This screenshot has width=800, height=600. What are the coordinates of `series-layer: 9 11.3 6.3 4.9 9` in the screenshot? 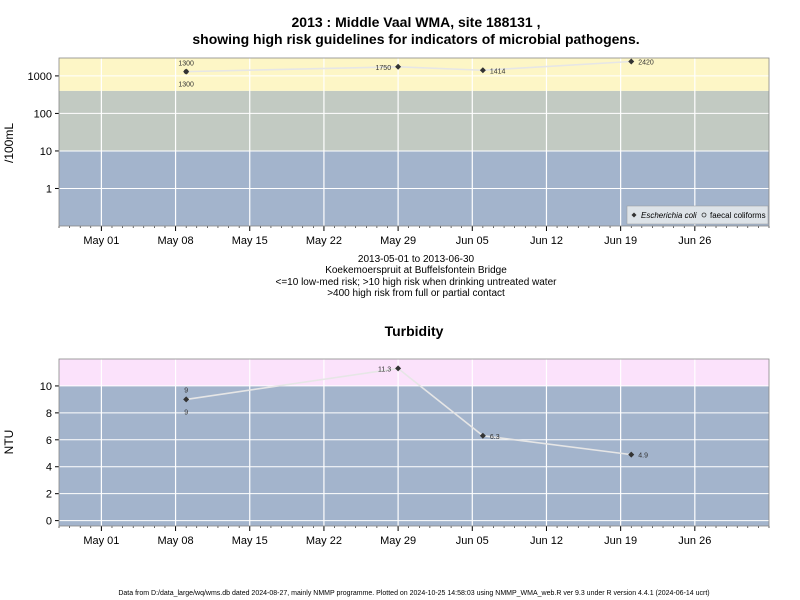 It's located at (415, 412).